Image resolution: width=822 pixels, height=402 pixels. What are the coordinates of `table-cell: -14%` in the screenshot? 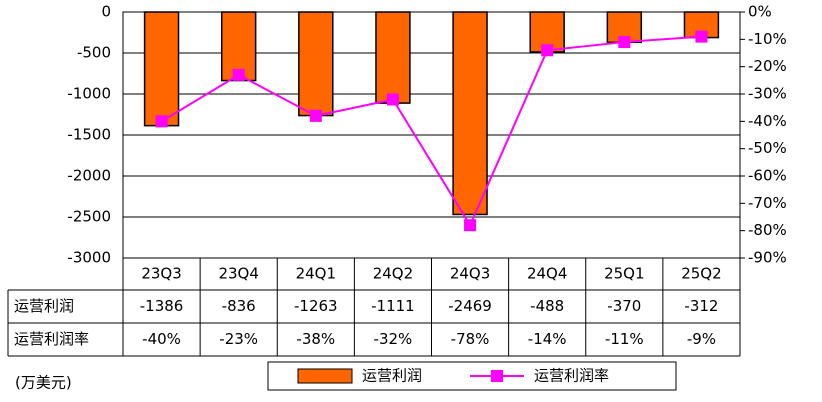 It's located at (547, 339).